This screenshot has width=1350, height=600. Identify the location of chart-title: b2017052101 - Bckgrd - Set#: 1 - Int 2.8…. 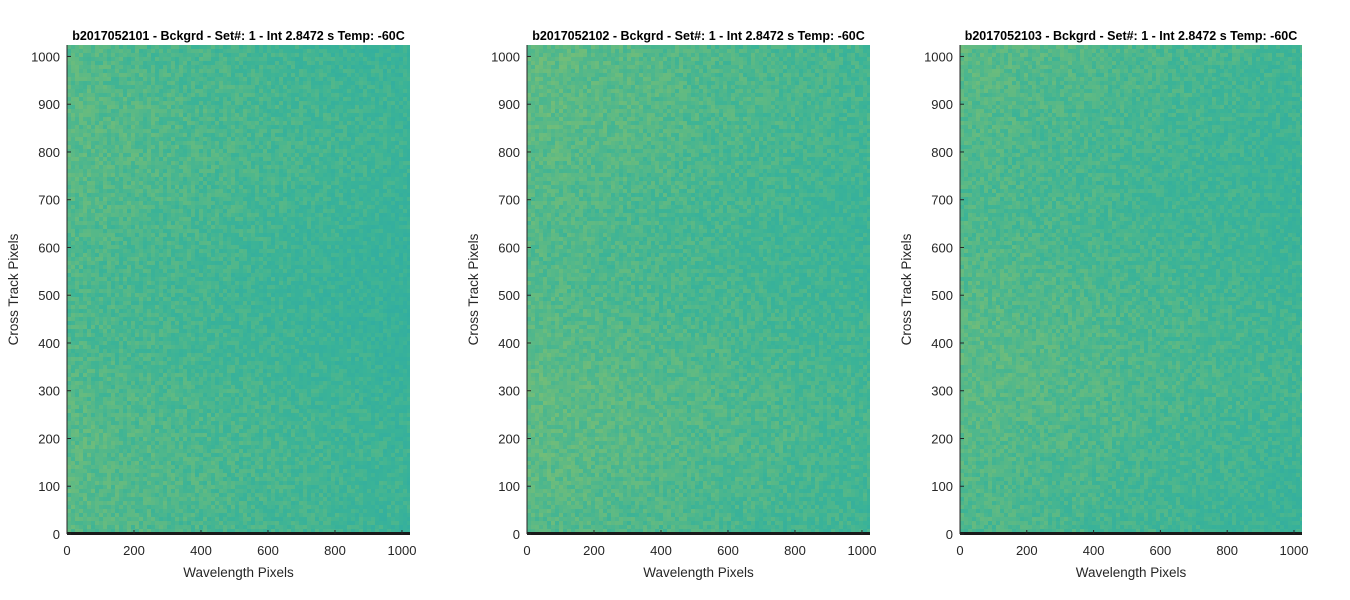
(238, 36).